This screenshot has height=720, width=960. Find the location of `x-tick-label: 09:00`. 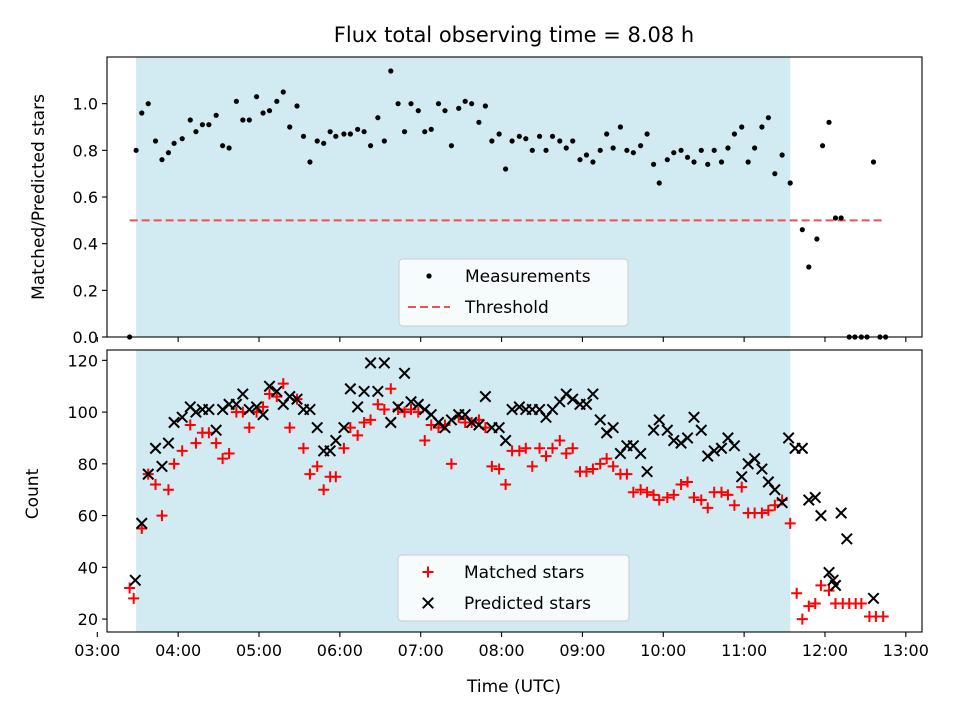

x-tick-label: 09:00 is located at coordinates (582, 650).